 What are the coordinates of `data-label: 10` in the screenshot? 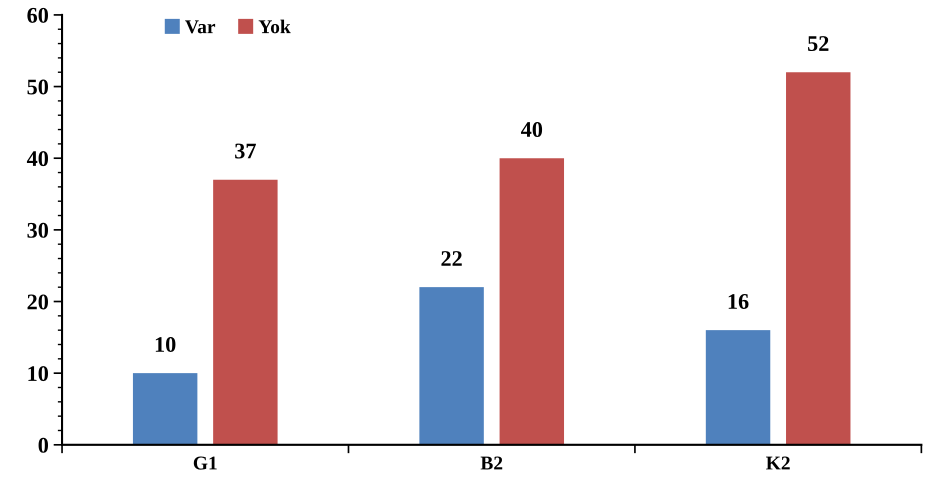 It's located at (166, 344).